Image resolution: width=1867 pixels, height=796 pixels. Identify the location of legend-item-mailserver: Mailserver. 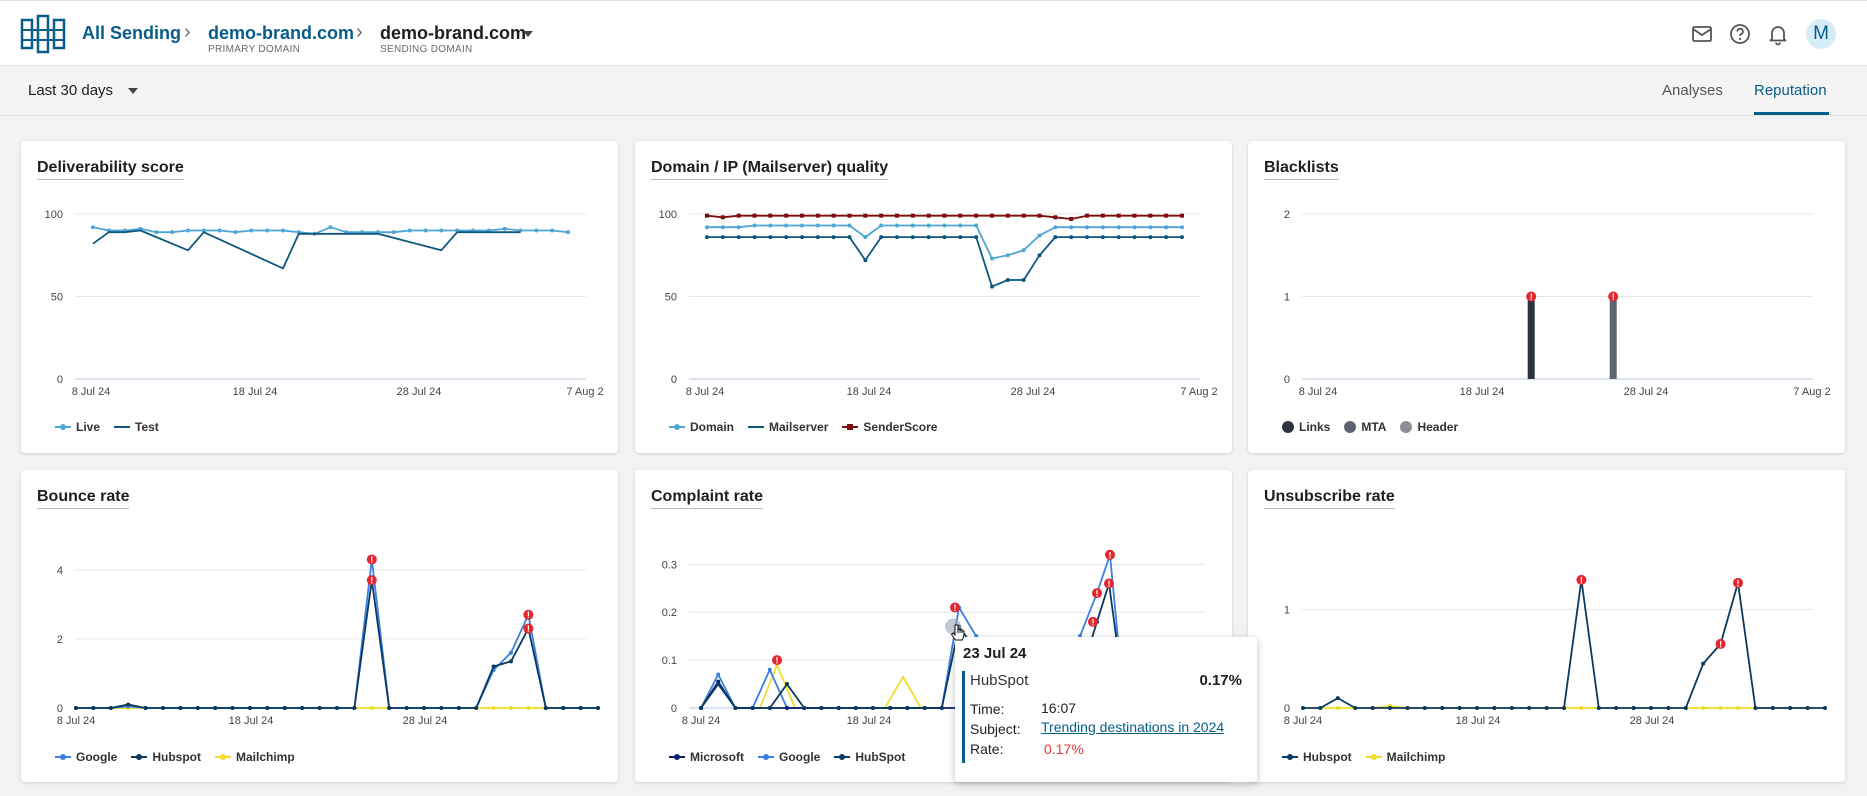
(788, 427).